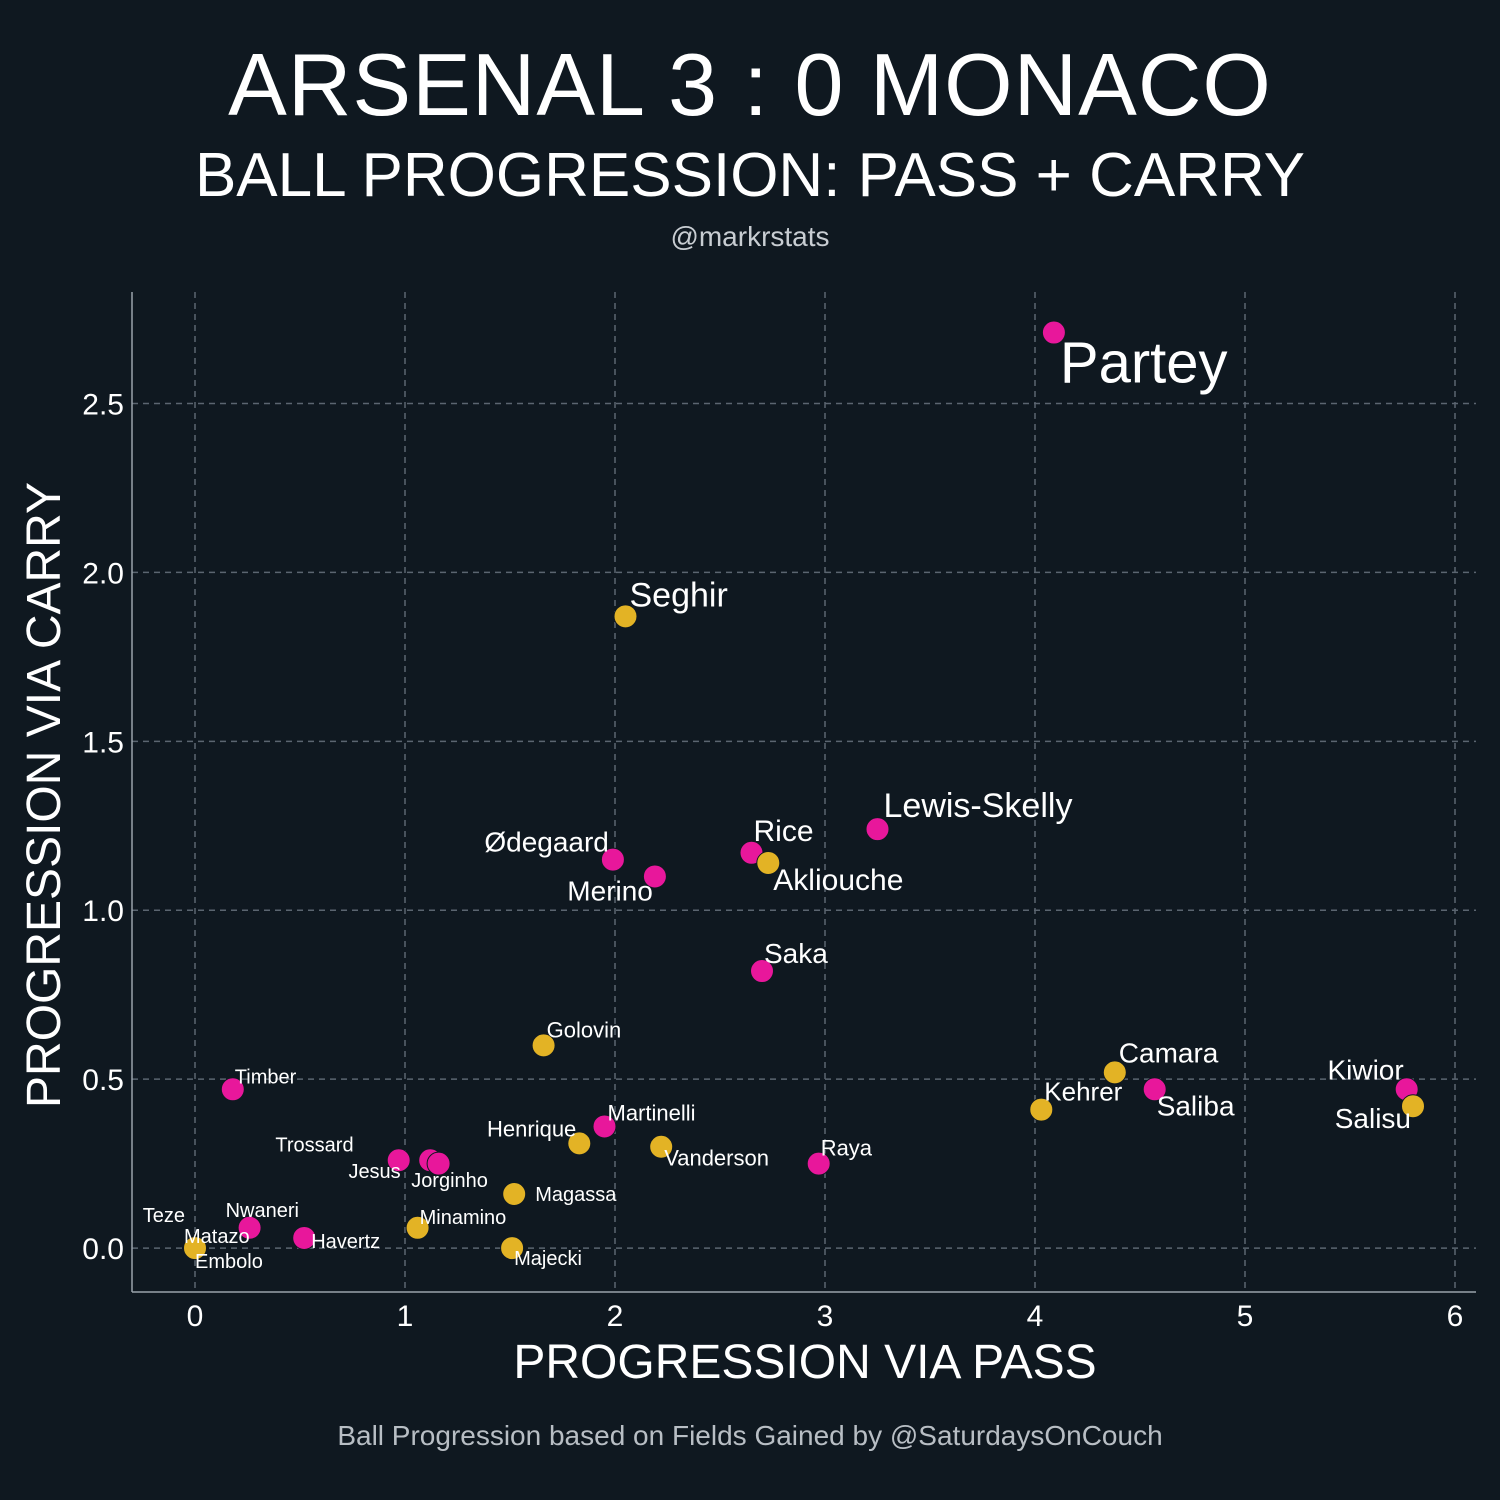 The width and height of the screenshot is (1500, 1500). I want to click on monaco-player-label: Salisu, so click(1373, 1118).